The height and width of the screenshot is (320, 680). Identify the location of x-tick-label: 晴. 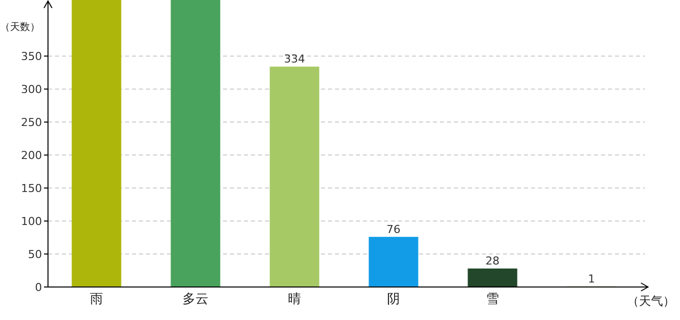
(294, 299).